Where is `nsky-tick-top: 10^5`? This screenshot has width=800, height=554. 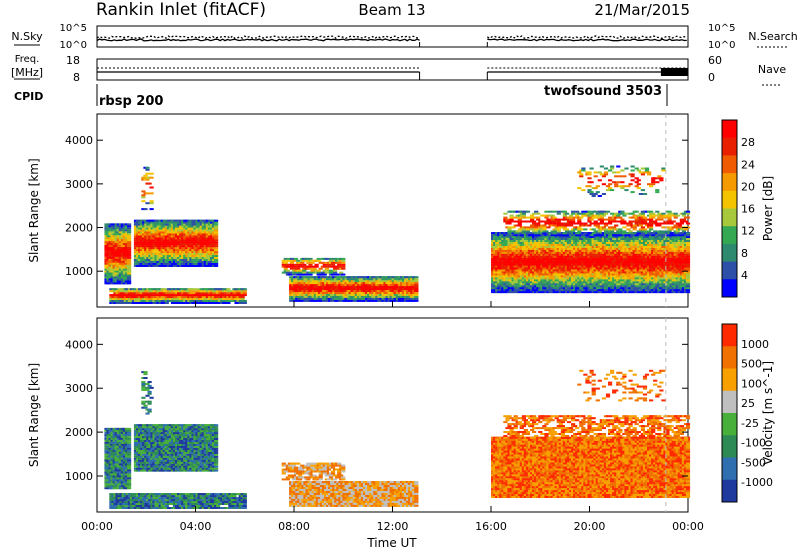 nsky-tick-top: 10^5 is located at coordinates (73, 28).